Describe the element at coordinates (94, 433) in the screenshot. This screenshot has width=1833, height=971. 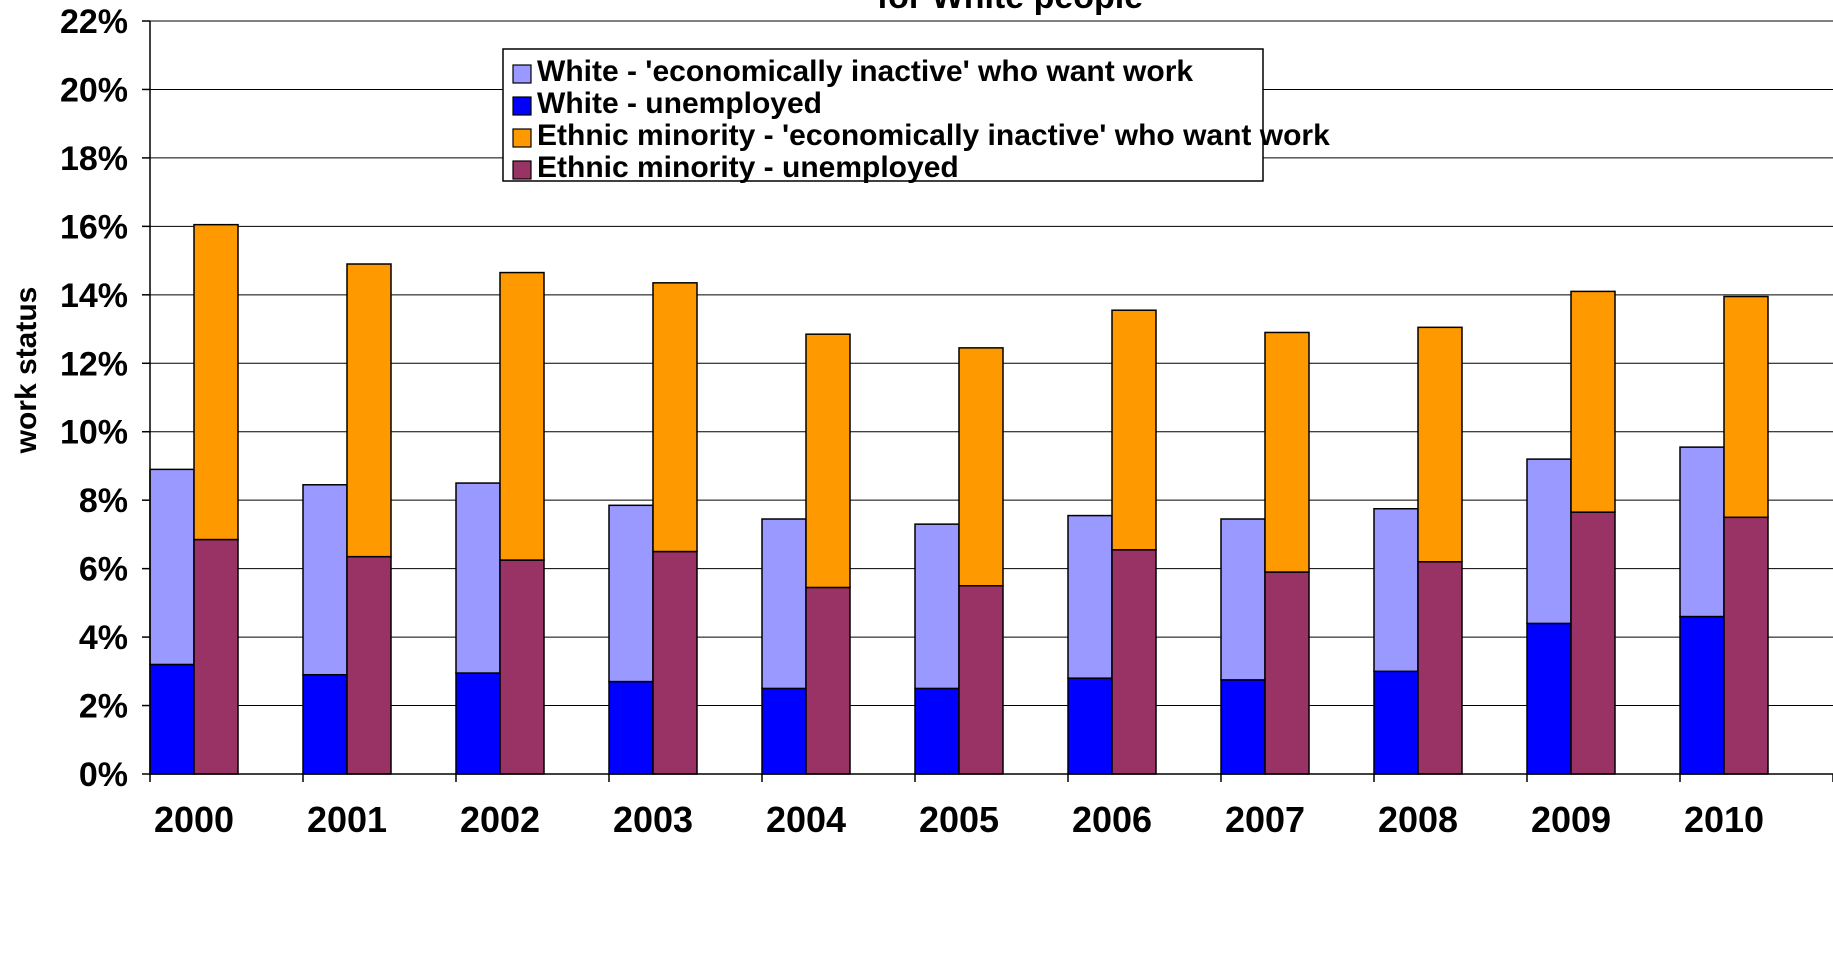
I see `y-tick-label: 10%` at that location.